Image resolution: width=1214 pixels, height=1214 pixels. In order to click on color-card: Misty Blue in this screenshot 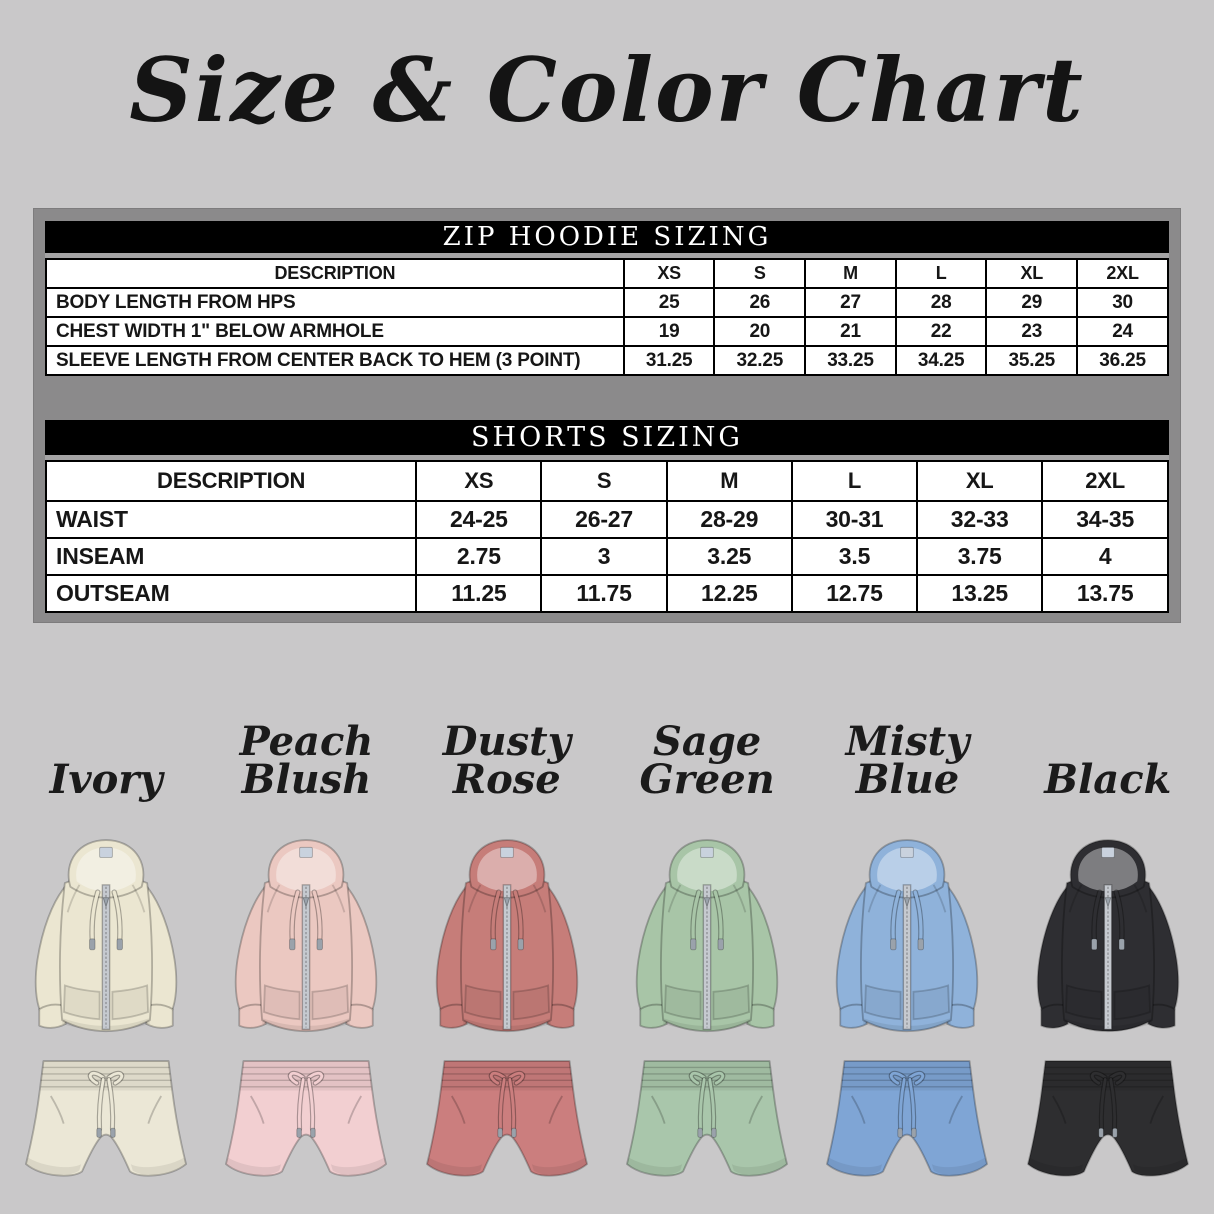, I will do `click(907, 920)`.